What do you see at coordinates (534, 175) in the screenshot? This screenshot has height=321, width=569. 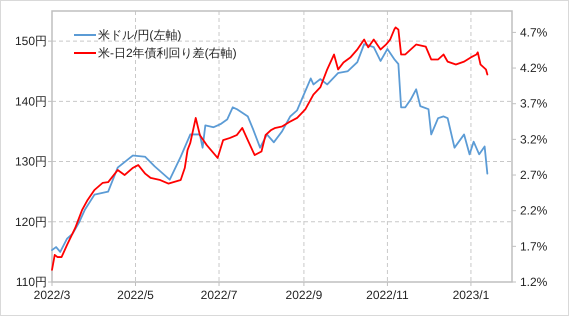 I see `y2-tick-label: 2.7%` at bounding box center [534, 175].